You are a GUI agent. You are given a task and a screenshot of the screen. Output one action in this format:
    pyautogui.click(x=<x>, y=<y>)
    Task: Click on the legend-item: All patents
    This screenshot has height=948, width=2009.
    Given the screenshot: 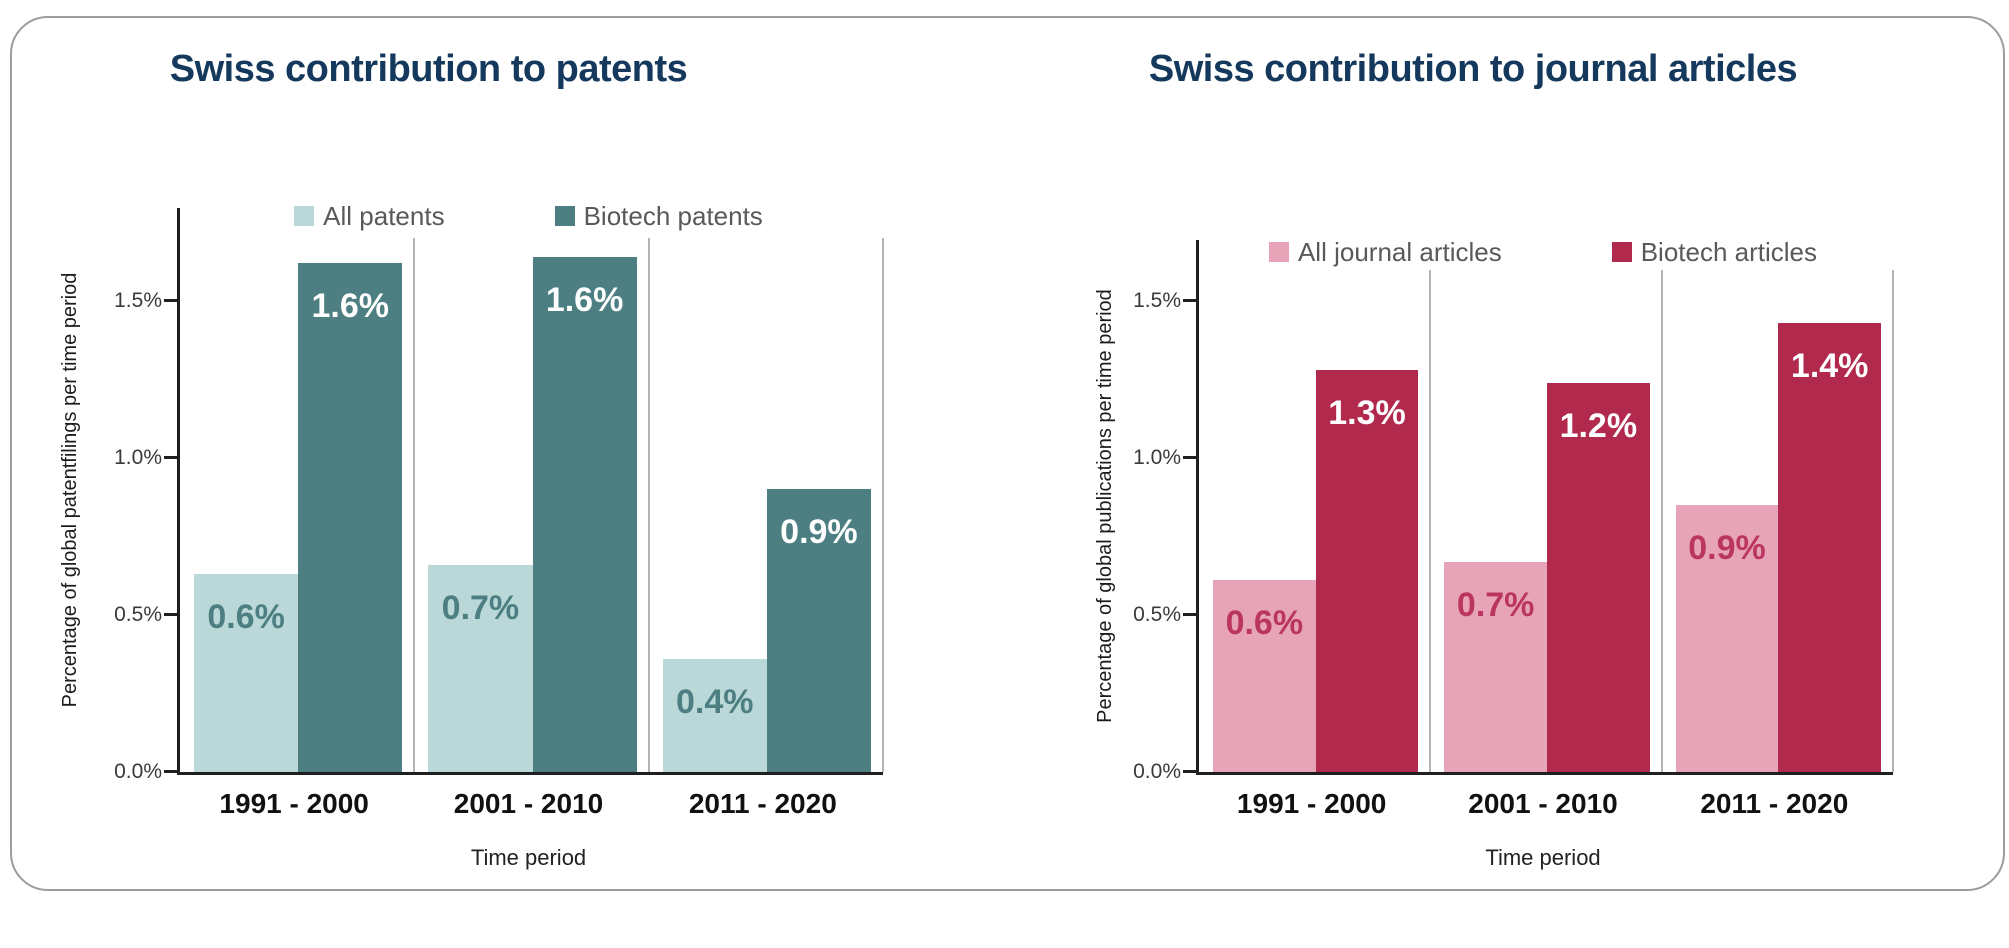 What is the action you would take?
    pyautogui.click(x=369, y=216)
    